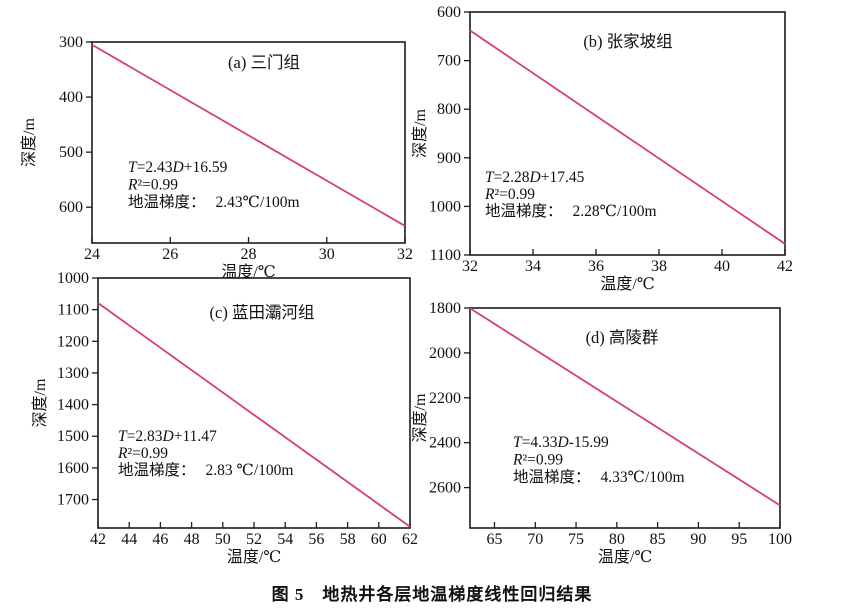 This screenshot has width=864, height=614. I want to click on equation-label: T=4.33D-15.99, so click(561, 442).